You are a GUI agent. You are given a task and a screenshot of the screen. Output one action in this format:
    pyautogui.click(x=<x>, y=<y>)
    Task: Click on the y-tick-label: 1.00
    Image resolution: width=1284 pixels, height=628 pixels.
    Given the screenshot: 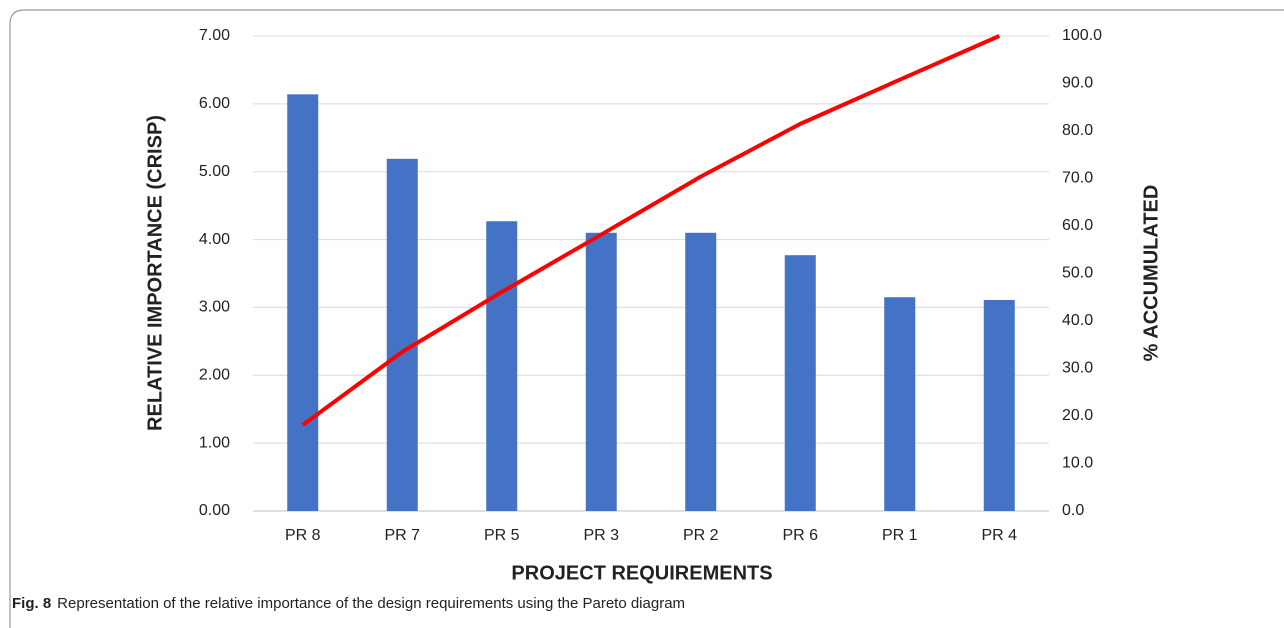 What is the action you would take?
    pyautogui.click(x=214, y=442)
    